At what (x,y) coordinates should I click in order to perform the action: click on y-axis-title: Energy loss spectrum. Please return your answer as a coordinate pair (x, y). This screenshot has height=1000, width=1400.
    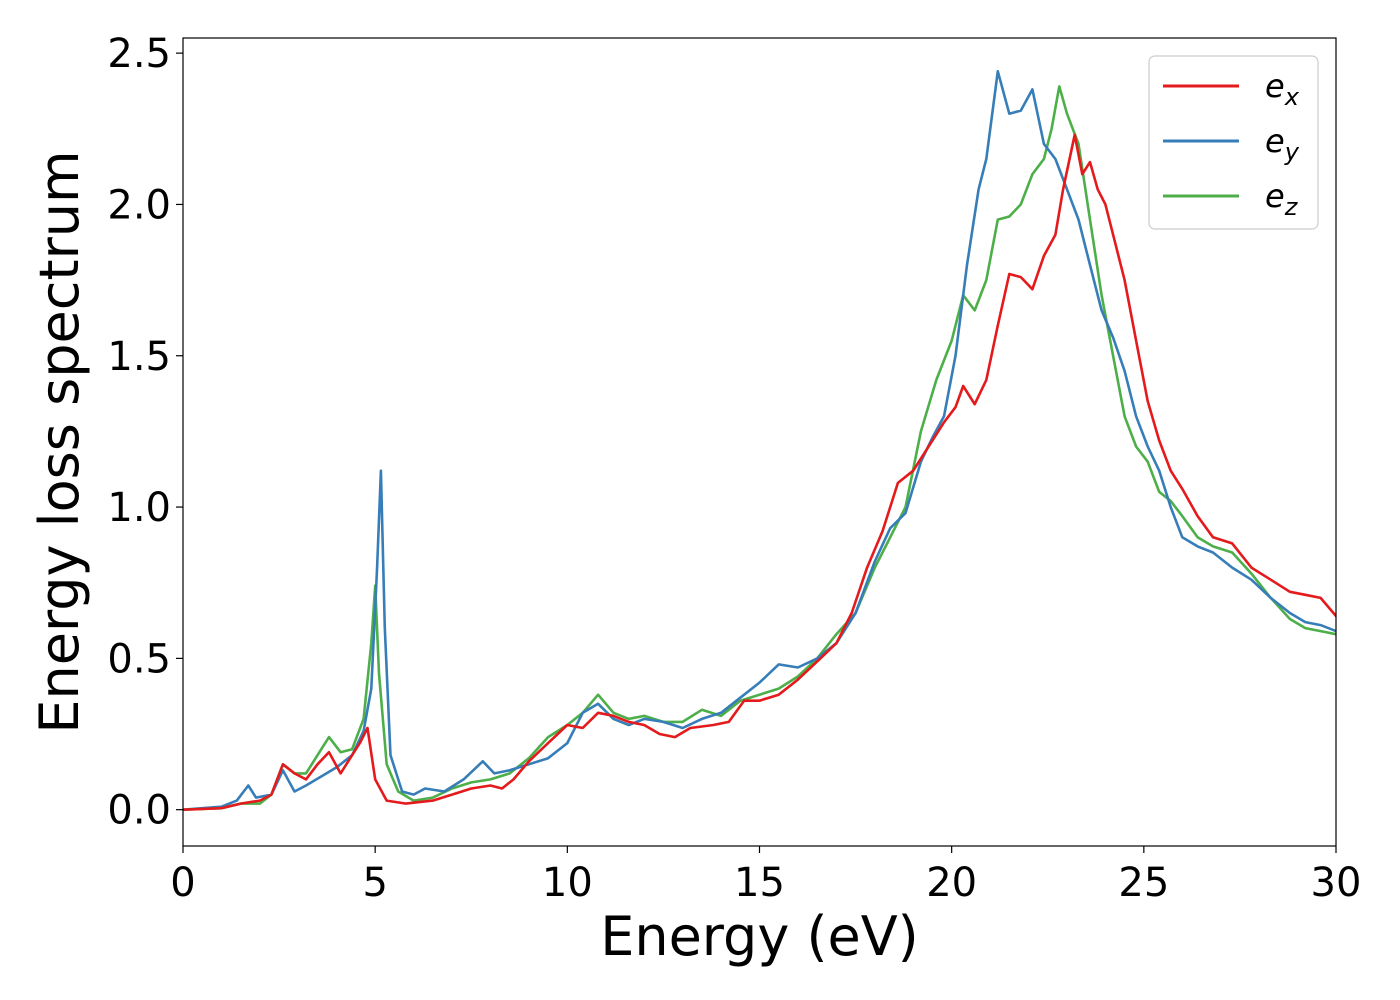
    Looking at the image, I should click on (59, 441).